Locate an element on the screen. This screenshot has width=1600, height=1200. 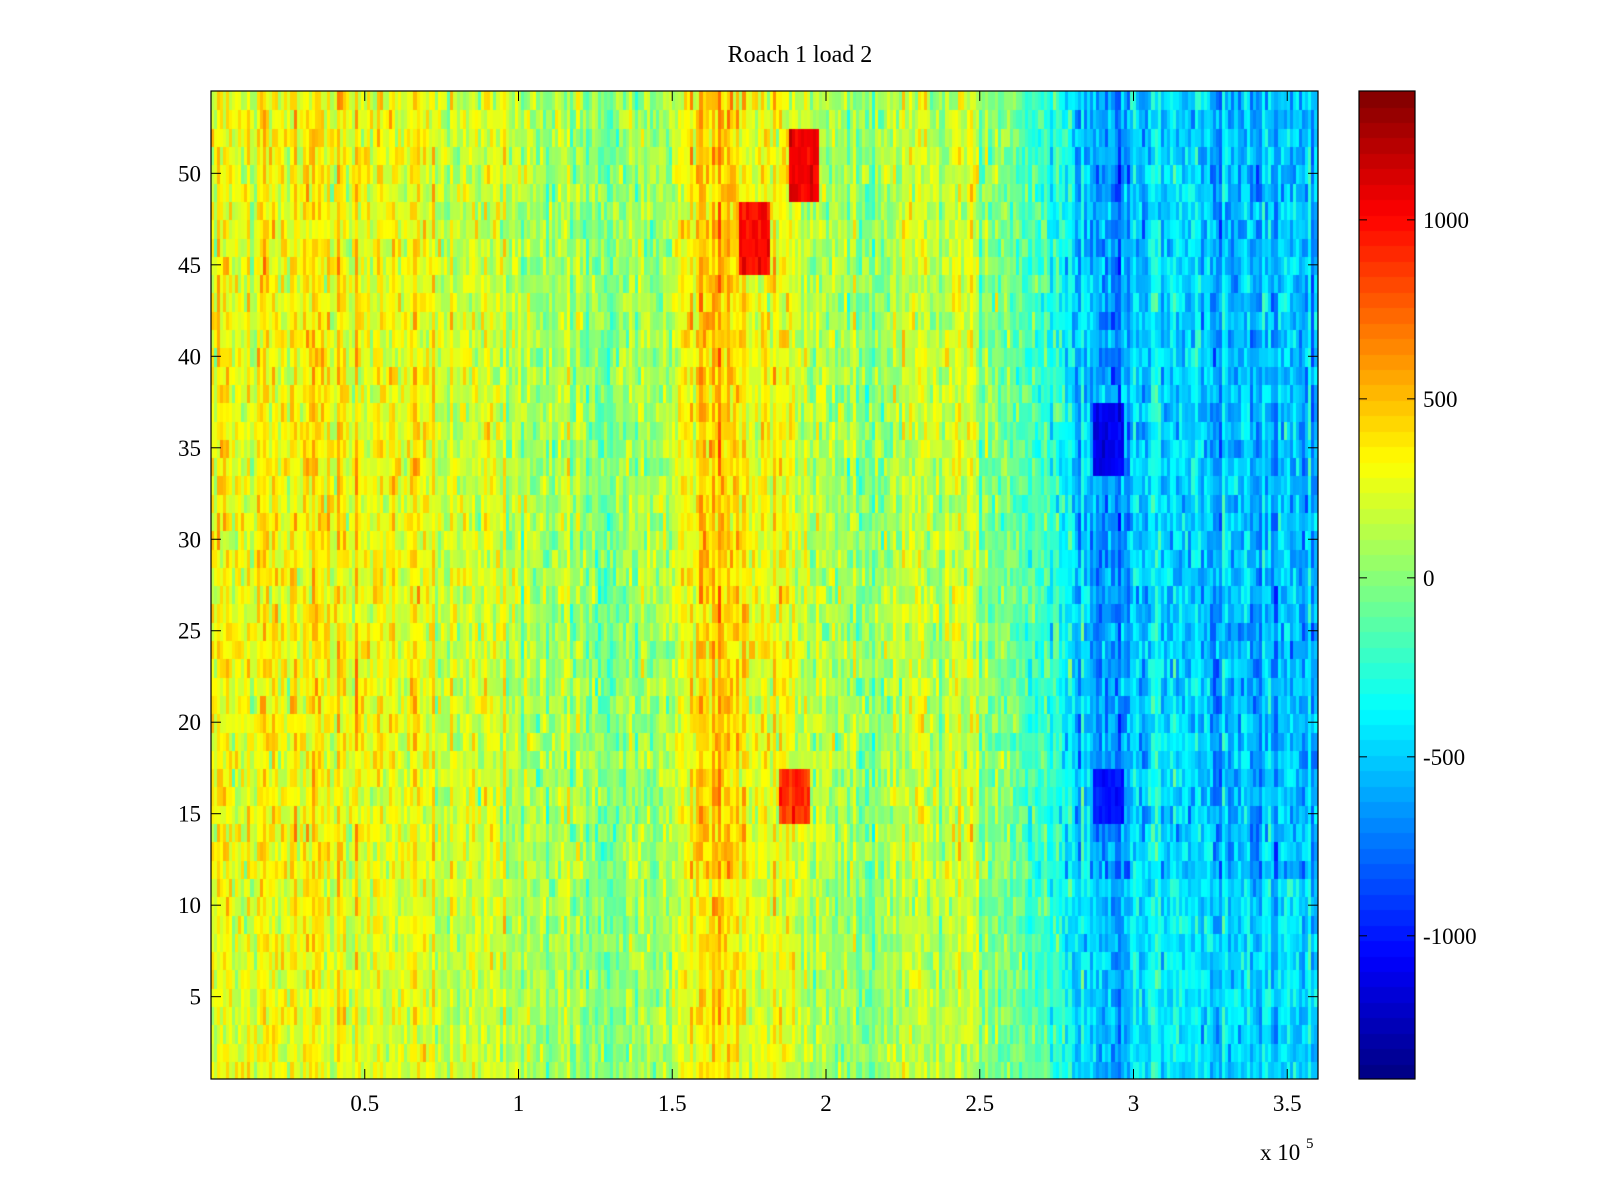
x-tick-label: 2 is located at coordinates (826, 1103).